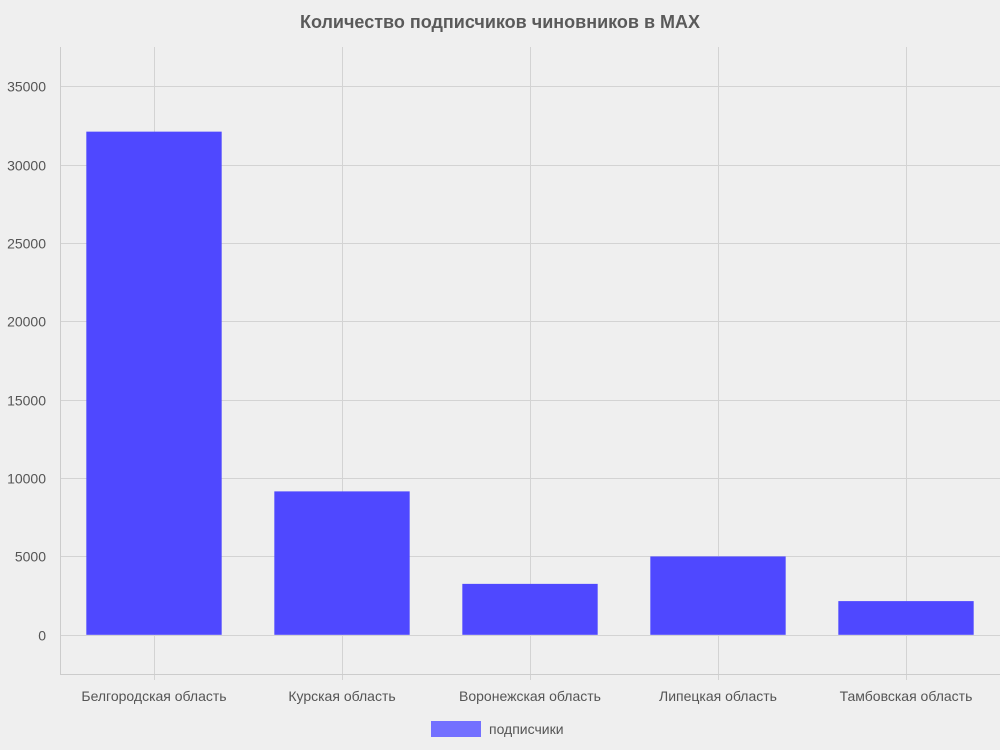 Image resolution: width=1000 pixels, height=750 pixels. What do you see at coordinates (26, 244) in the screenshot?
I see `y-tick-label: 25000` at bounding box center [26, 244].